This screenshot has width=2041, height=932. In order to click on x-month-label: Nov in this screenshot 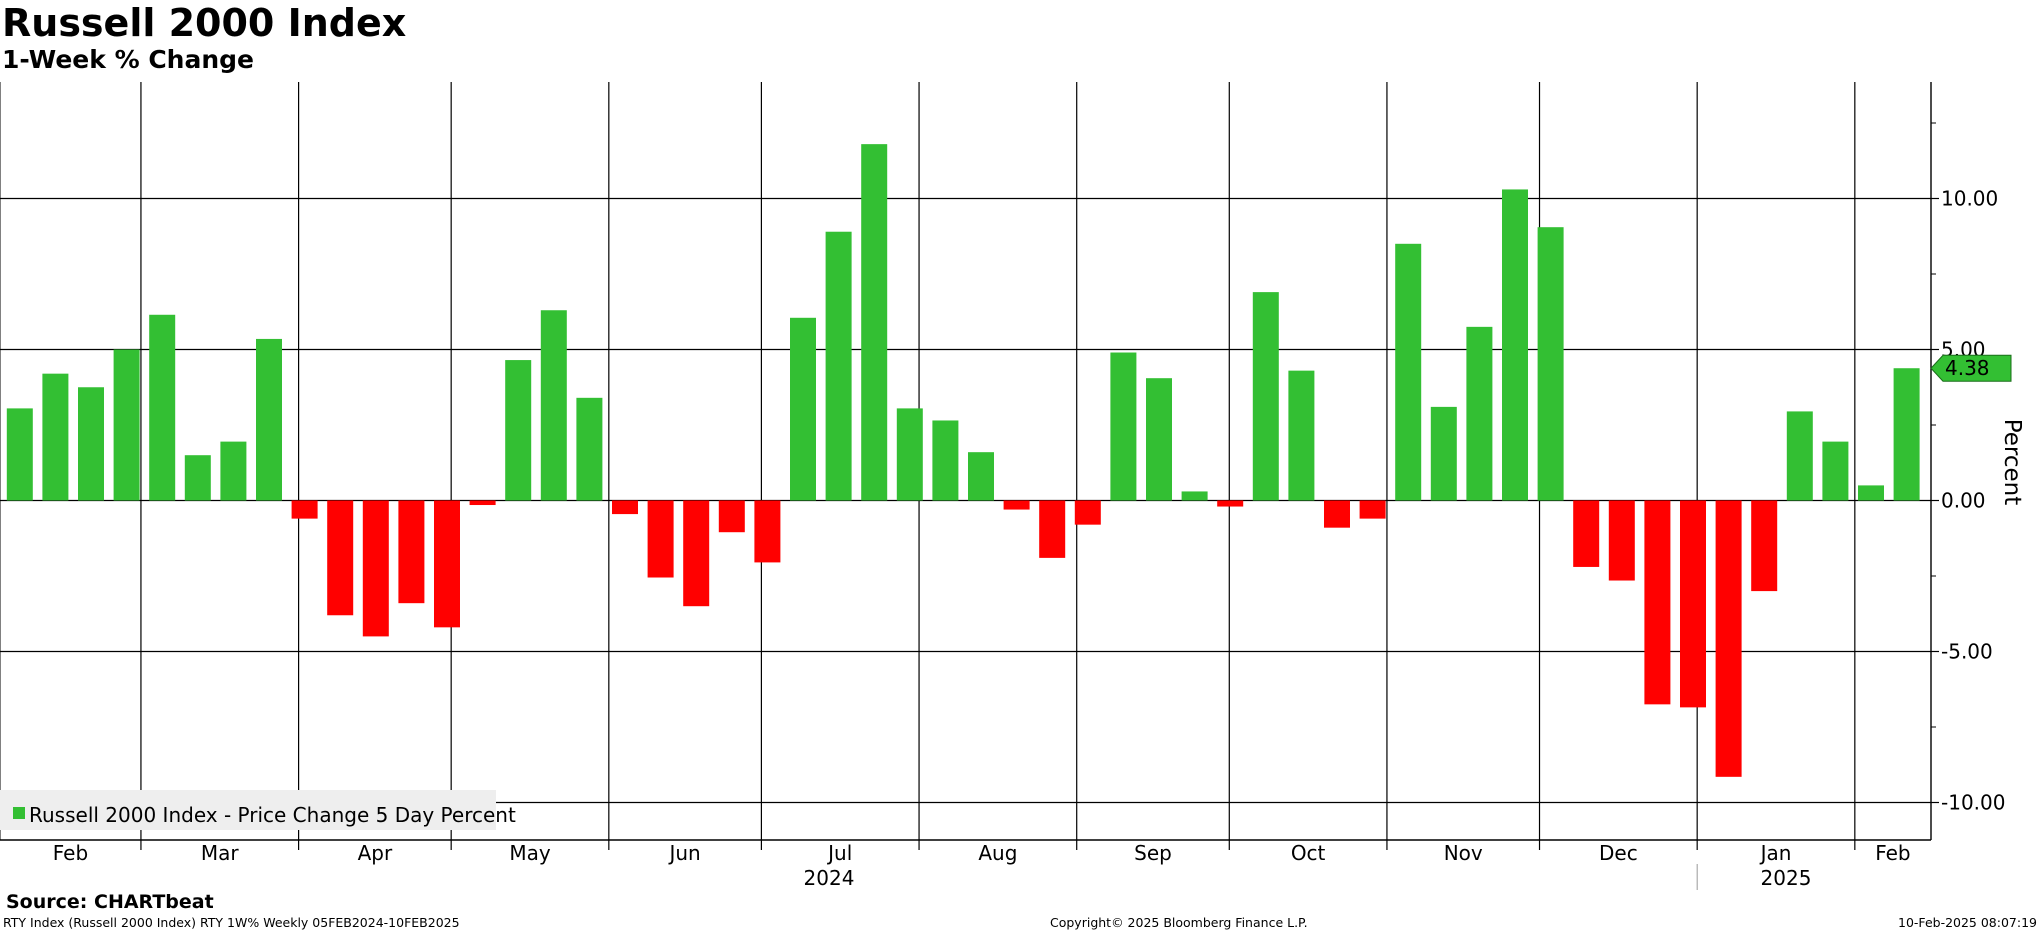, I will do `click(1463, 853)`.